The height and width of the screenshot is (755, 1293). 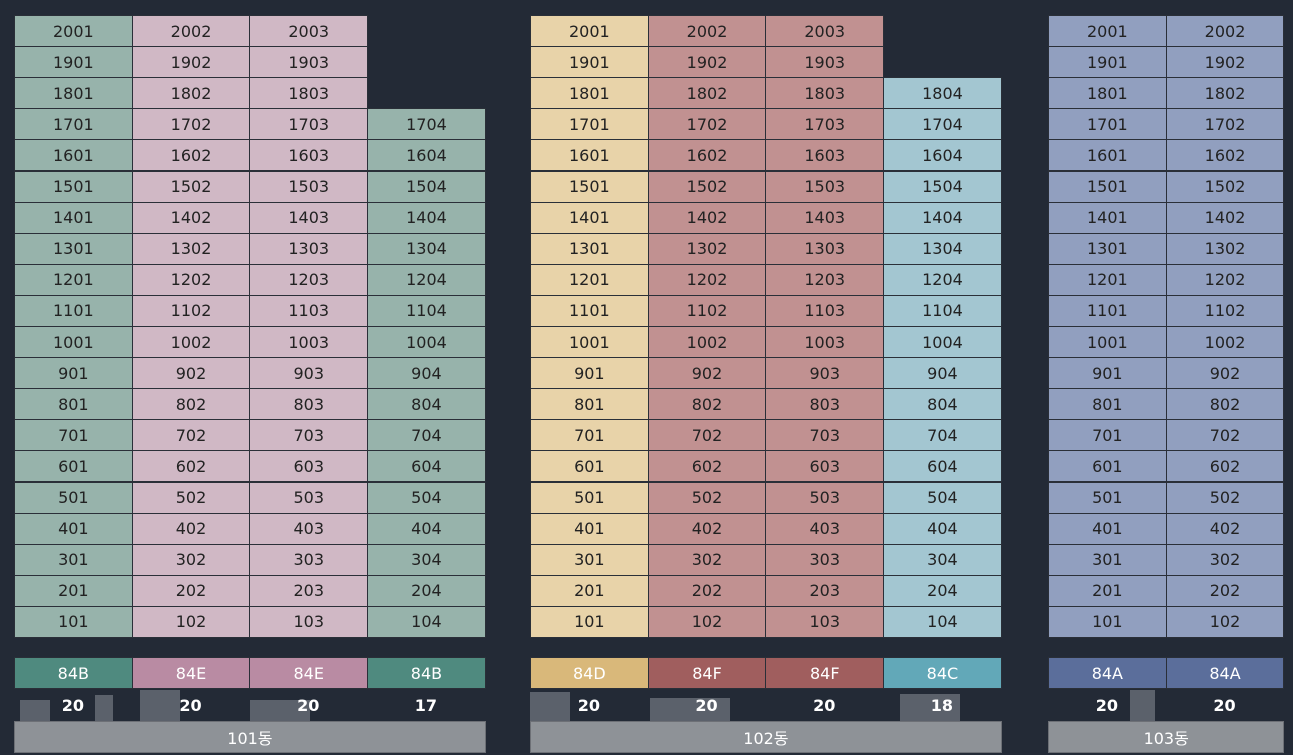 What do you see at coordinates (309, 31) in the screenshot?
I see `unit-cell: 2003` at bounding box center [309, 31].